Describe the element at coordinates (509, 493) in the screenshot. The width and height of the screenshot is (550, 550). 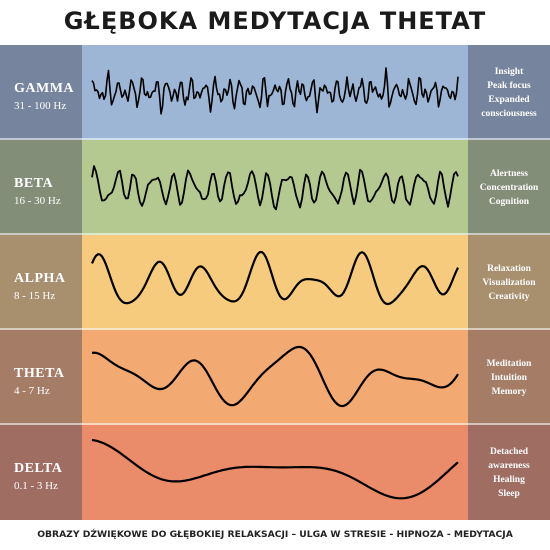
I see `benefit-text: Sleep` at that location.